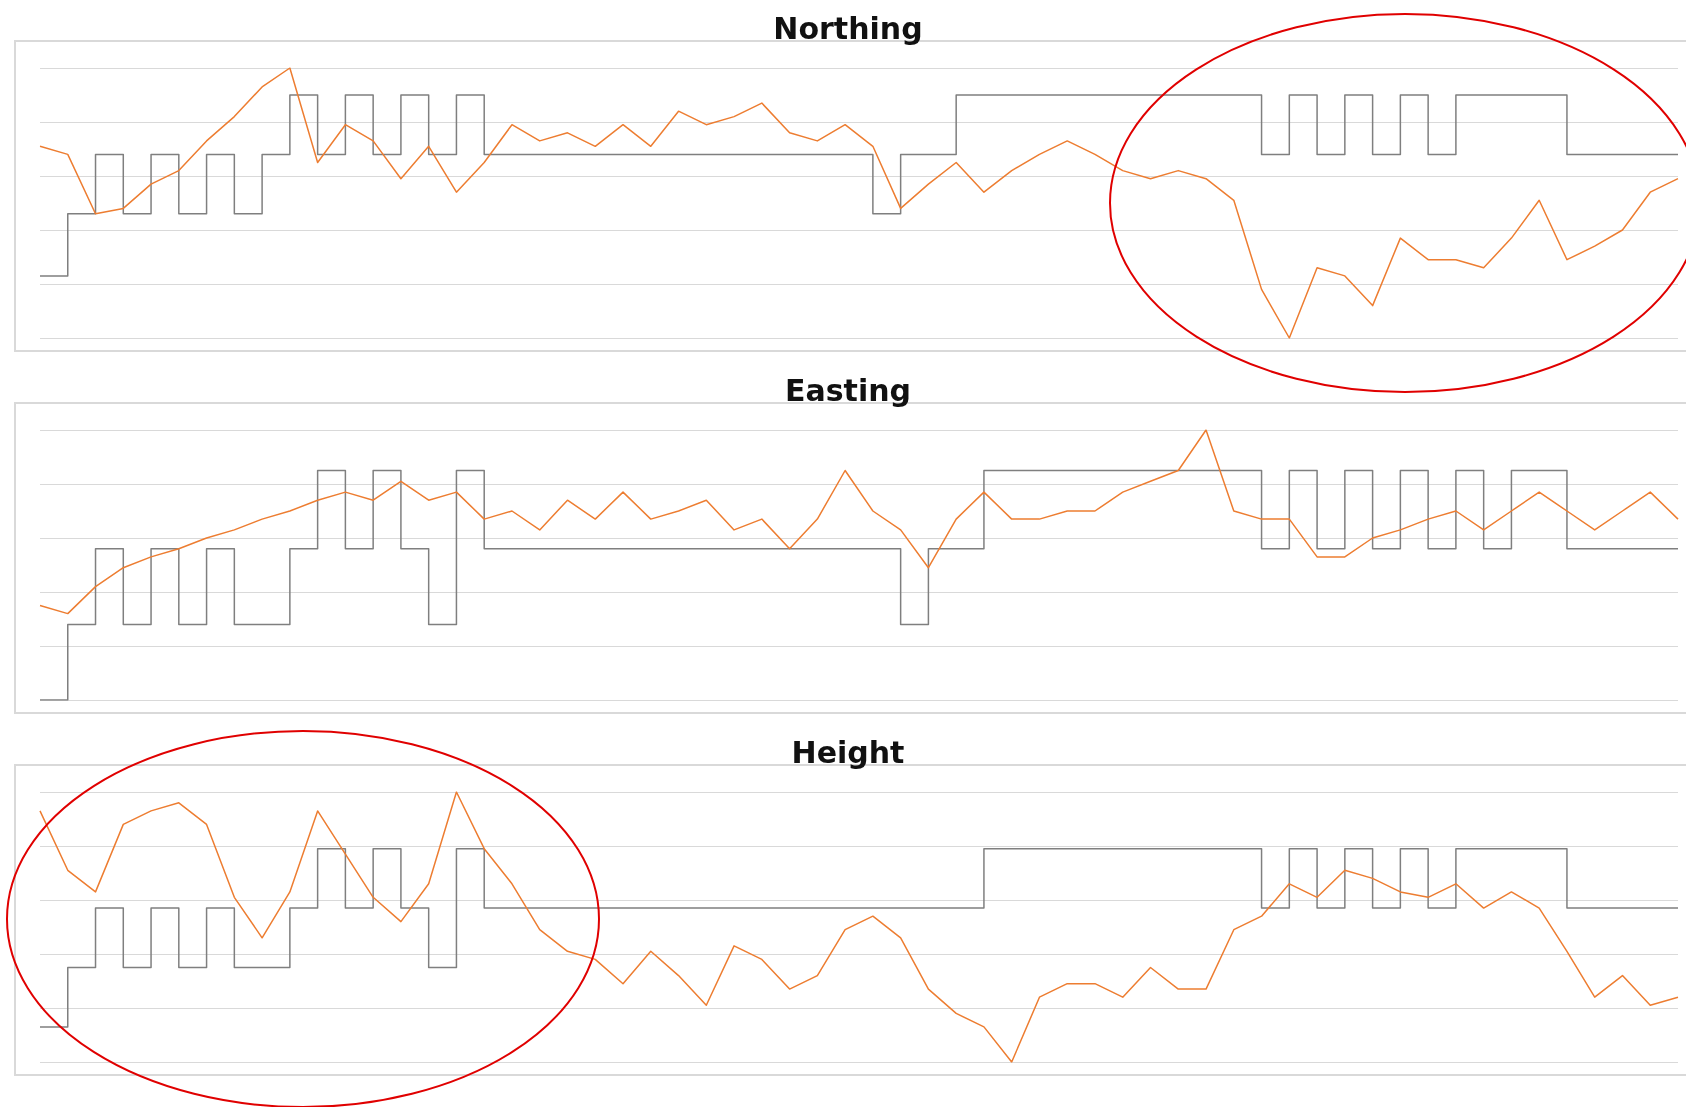 Image resolution: width=1686 pixels, height=1107 pixels. Describe the element at coordinates (848, 28) in the screenshot. I see `chart-title: Northing` at that location.